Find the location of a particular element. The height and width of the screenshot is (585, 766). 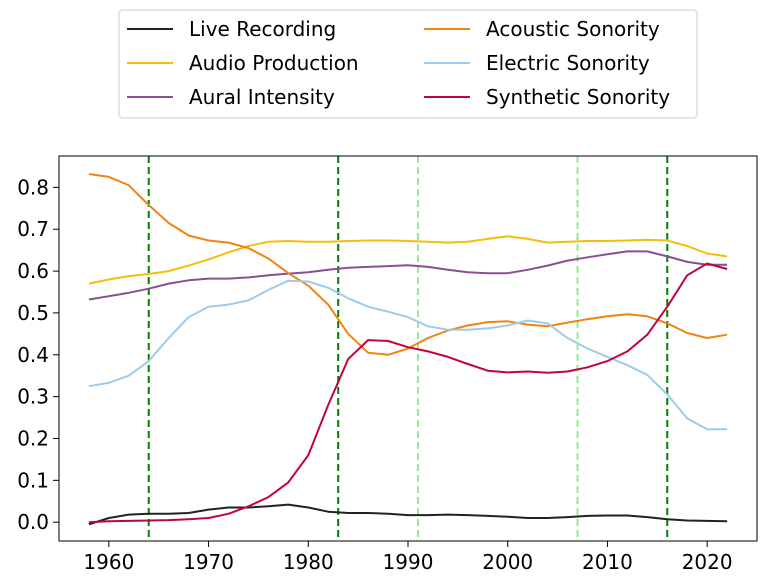

x-tick-label: 2000 is located at coordinates (507, 562).